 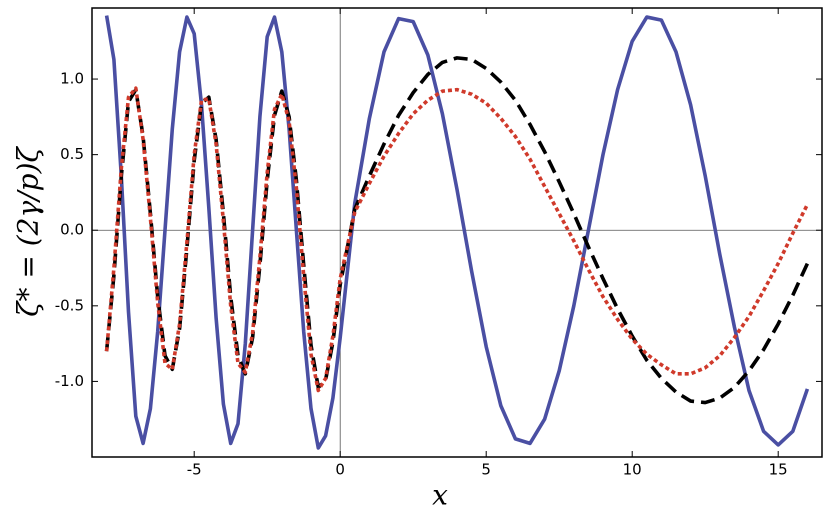 What do you see at coordinates (72, 154) in the screenshot?
I see `y-tick-label: 0.5` at bounding box center [72, 154].